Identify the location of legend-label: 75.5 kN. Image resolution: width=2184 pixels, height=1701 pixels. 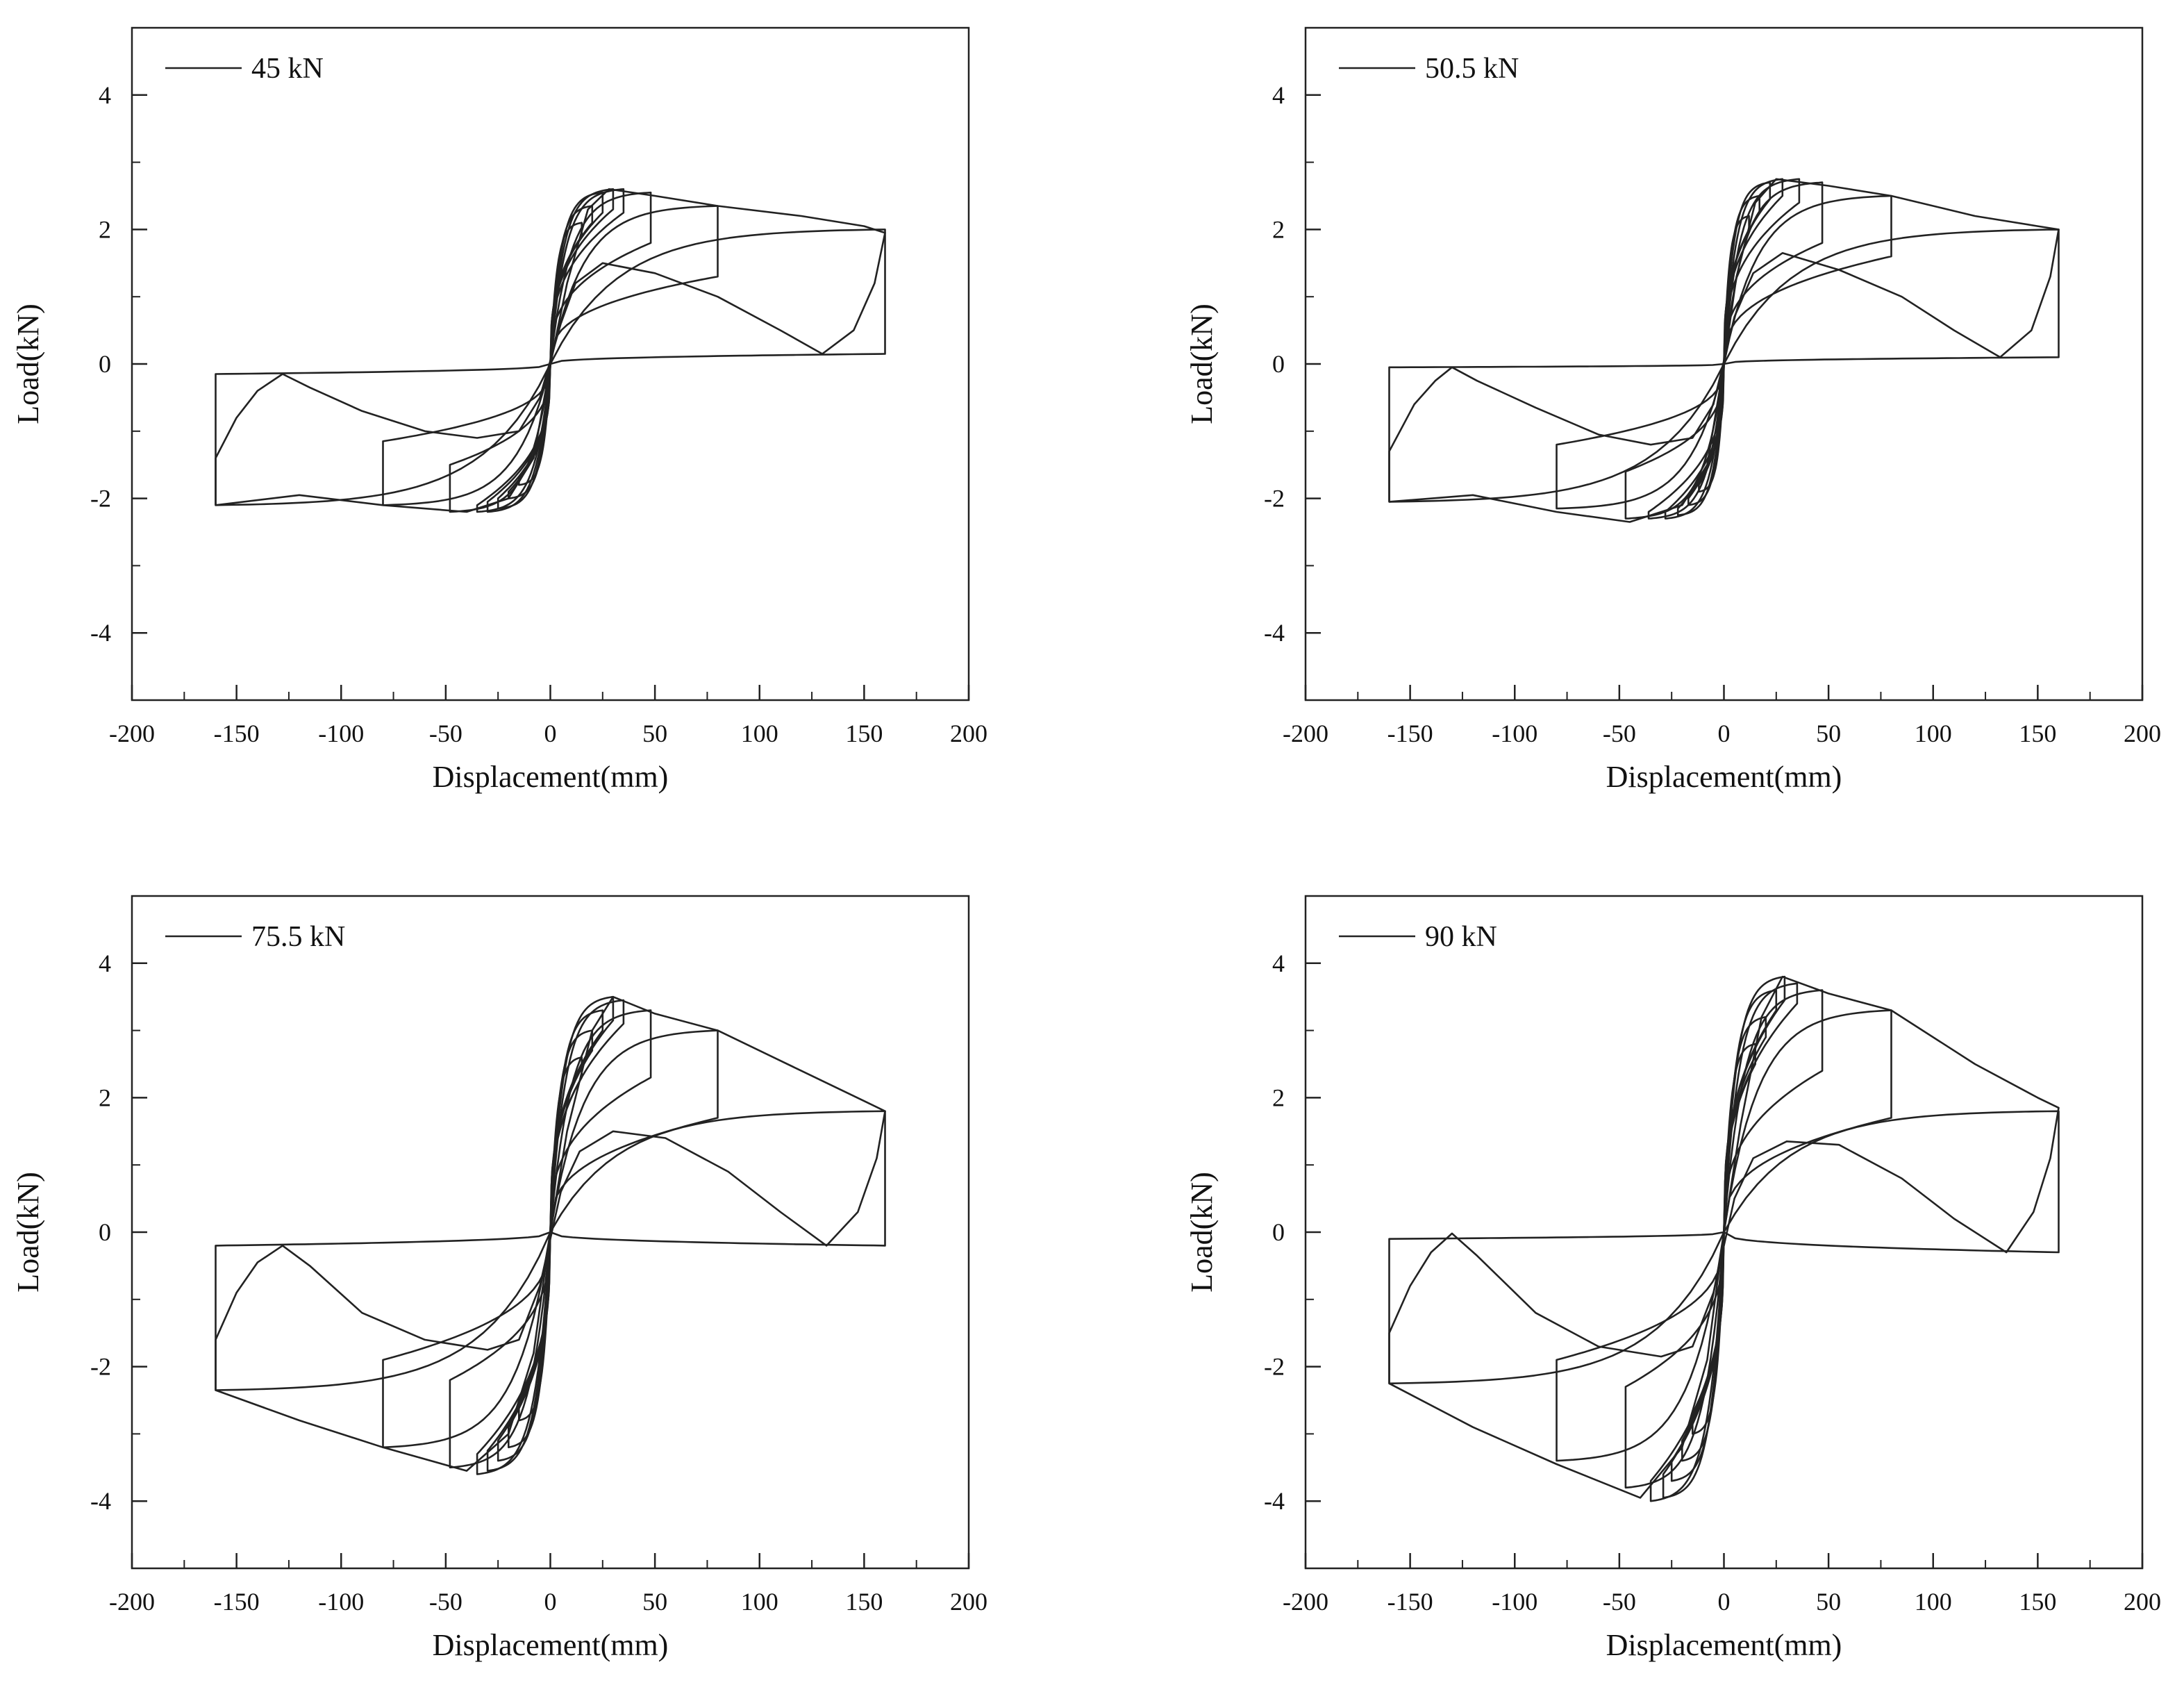
(298, 937).